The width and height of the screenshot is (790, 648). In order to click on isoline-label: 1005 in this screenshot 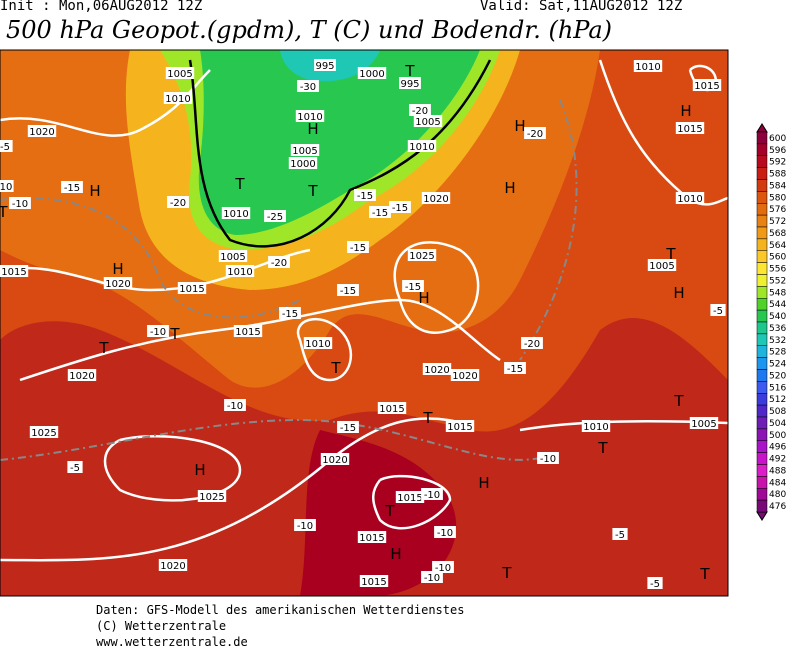, I will do `click(179, 74)`.